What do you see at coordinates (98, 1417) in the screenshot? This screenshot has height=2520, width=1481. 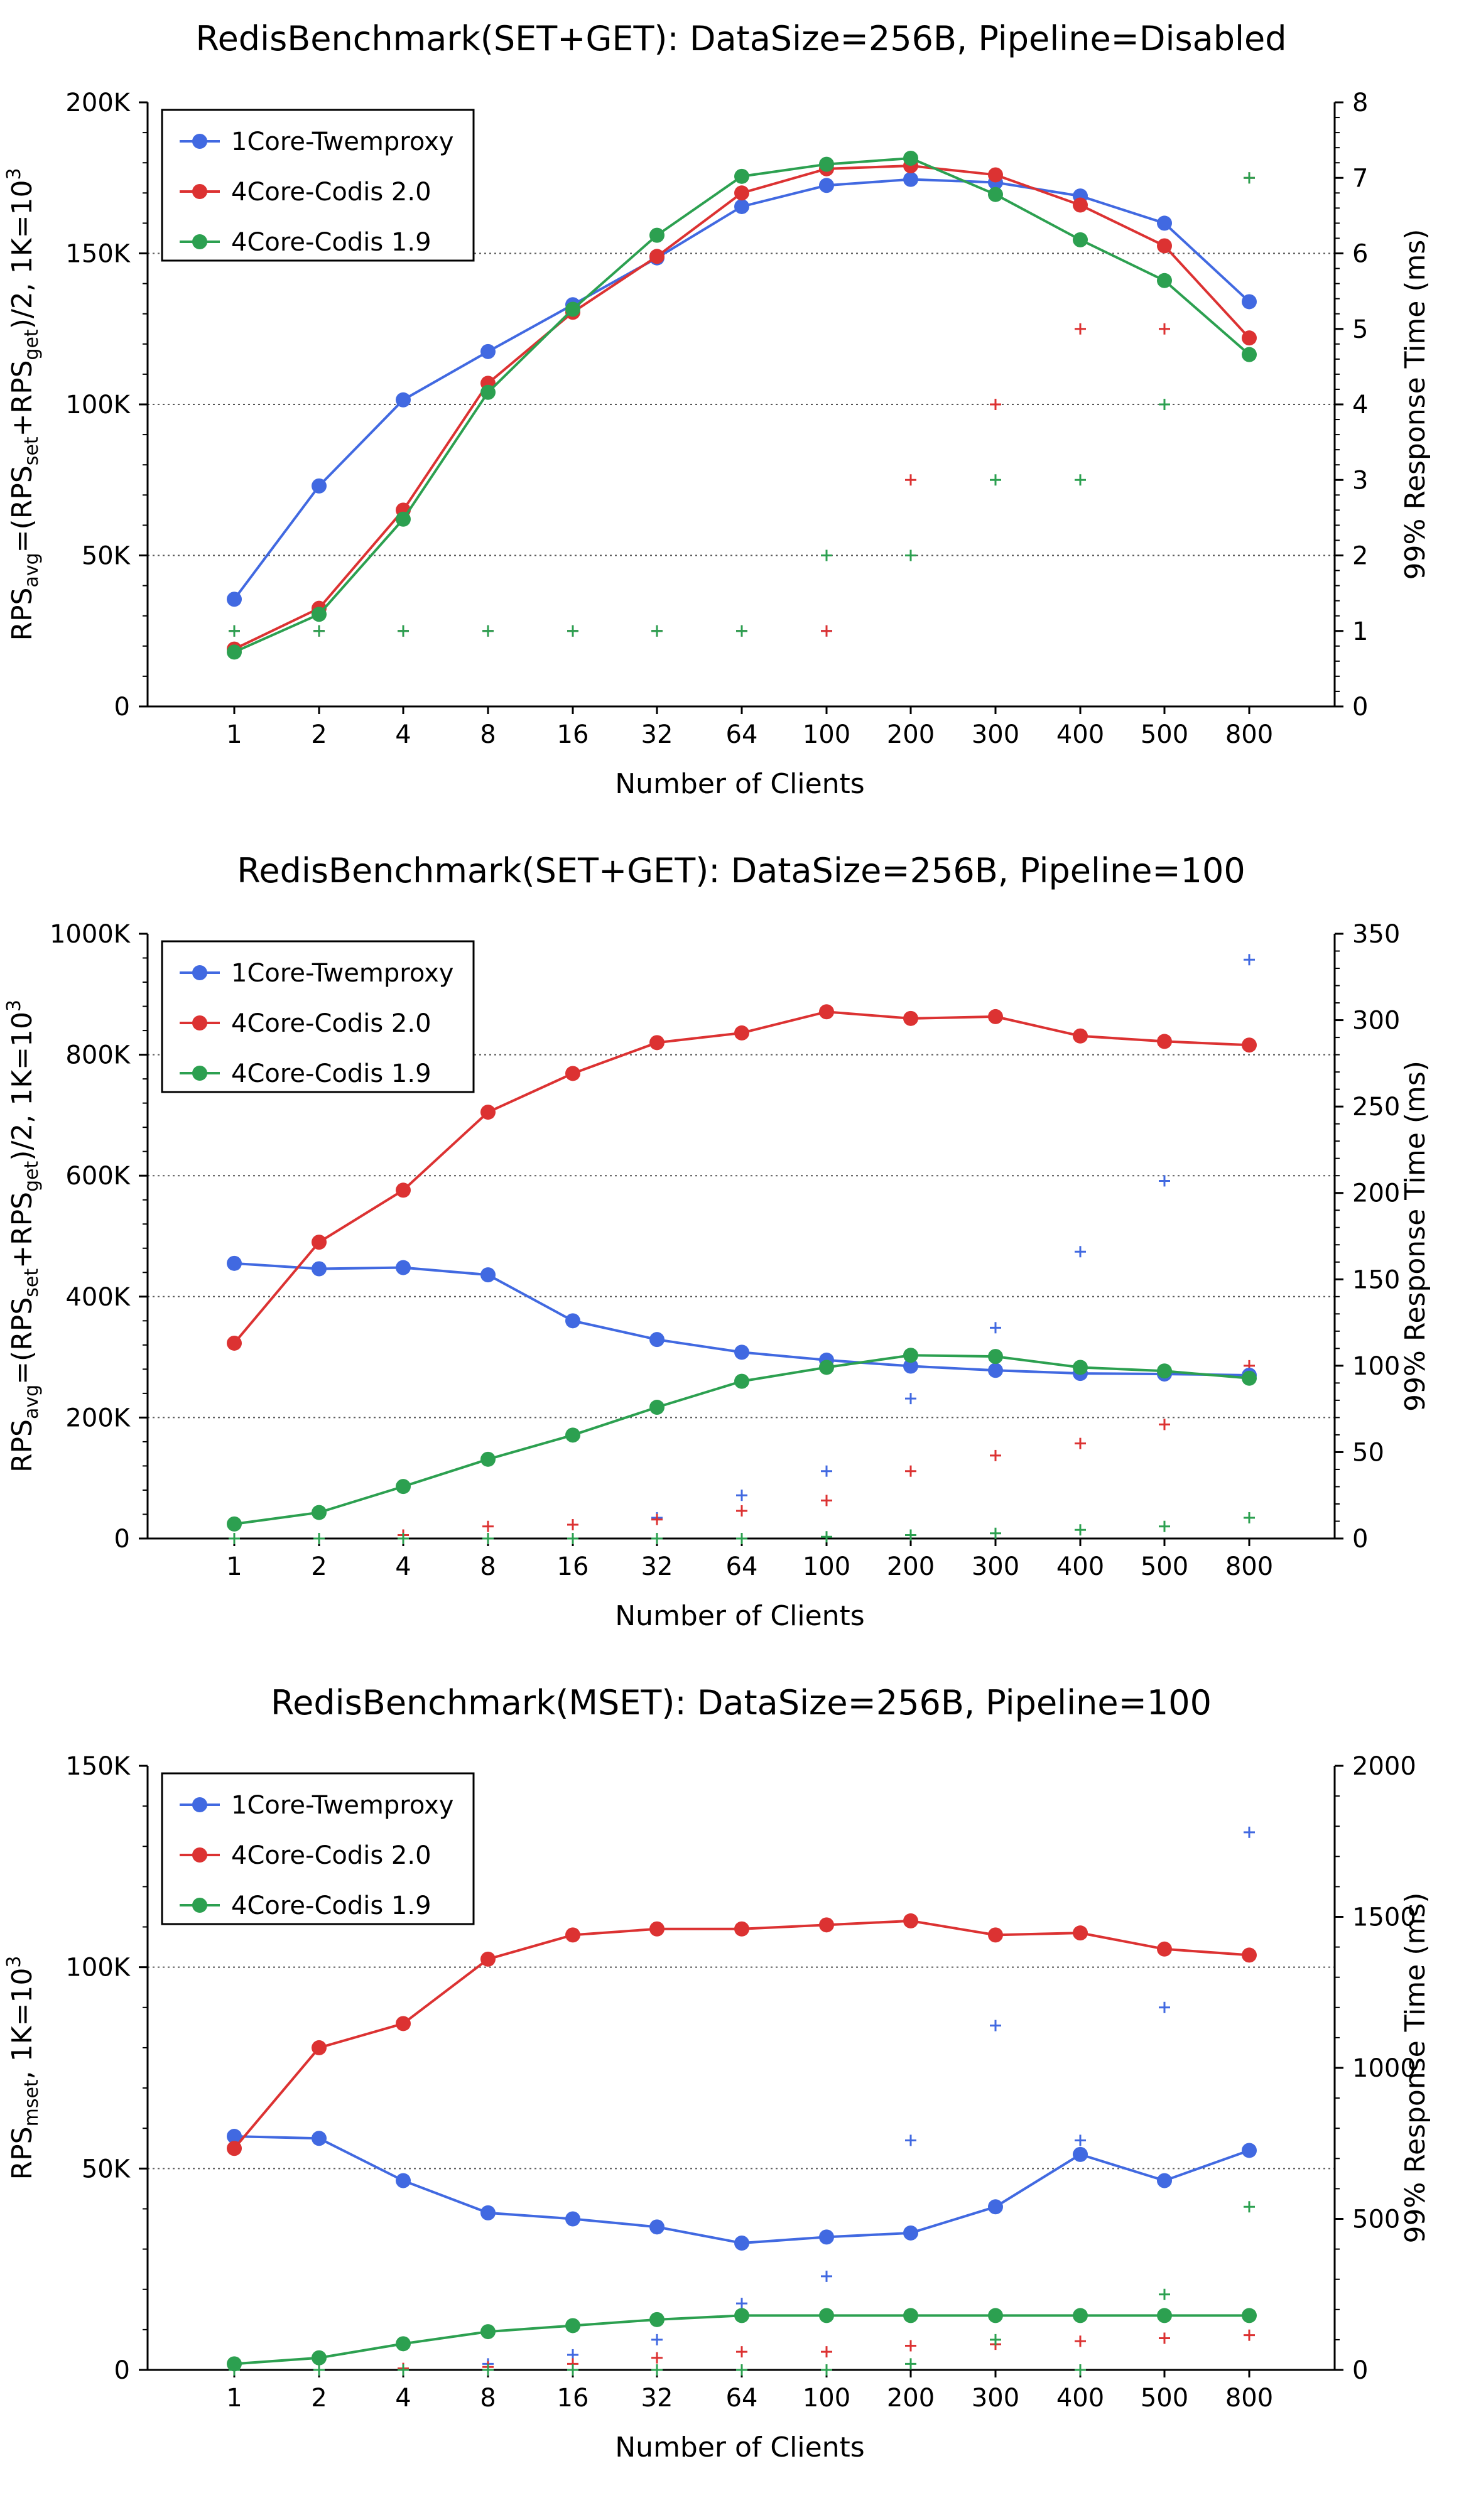 I see `y-tick-label: 200K` at bounding box center [98, 1417].